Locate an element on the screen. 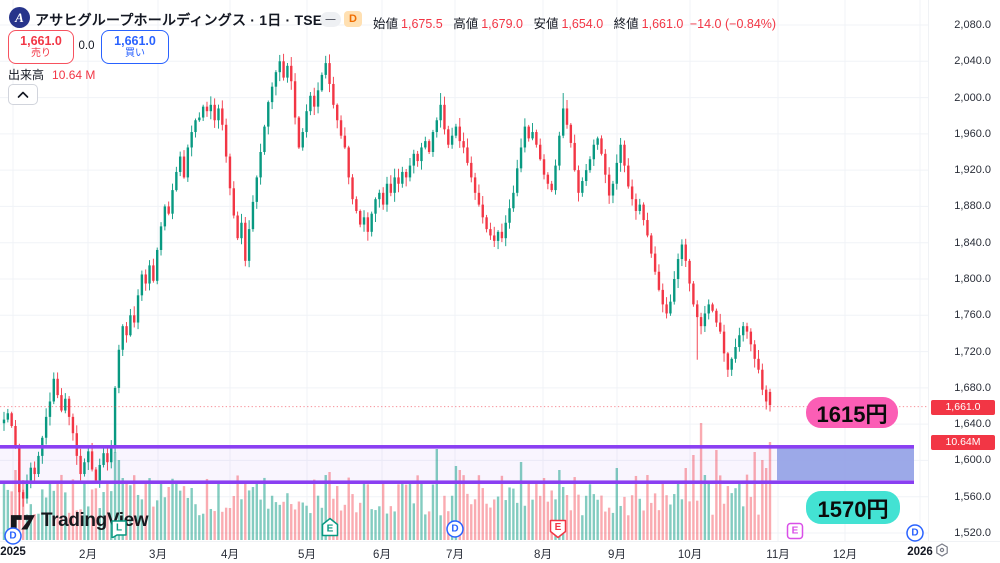  buy-button: 1,661.0 買い is located at coordinates (135, 47).